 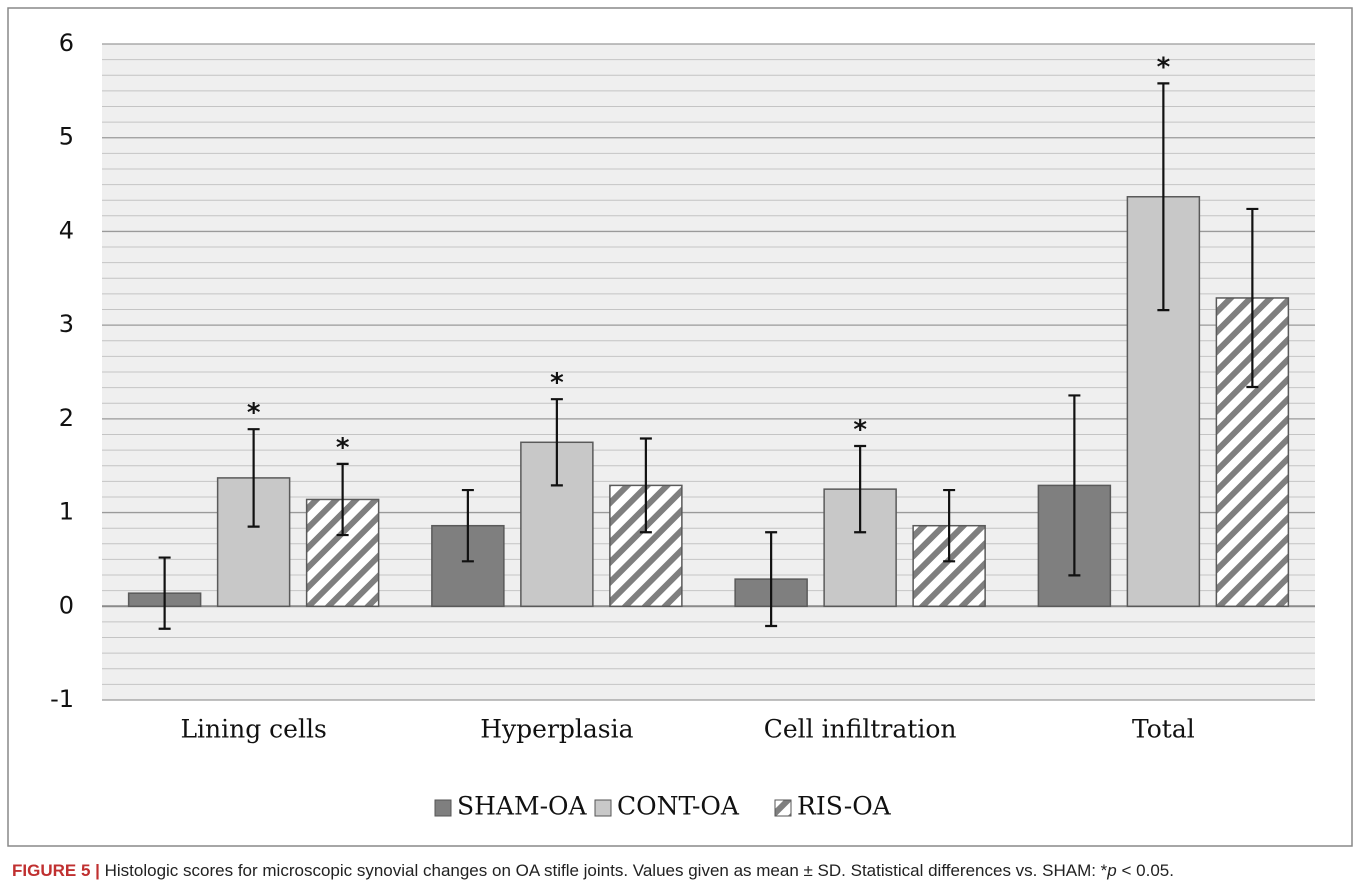 I want to click on x-tick-label: Lining cells, so click(x=253, y=729).